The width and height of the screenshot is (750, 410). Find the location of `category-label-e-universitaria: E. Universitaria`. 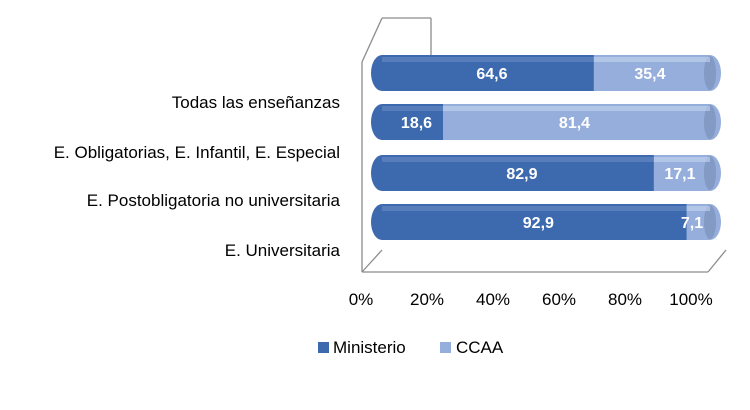

category-label-e-universitaria: E. Universitaria is located at coordinates (283, 250).